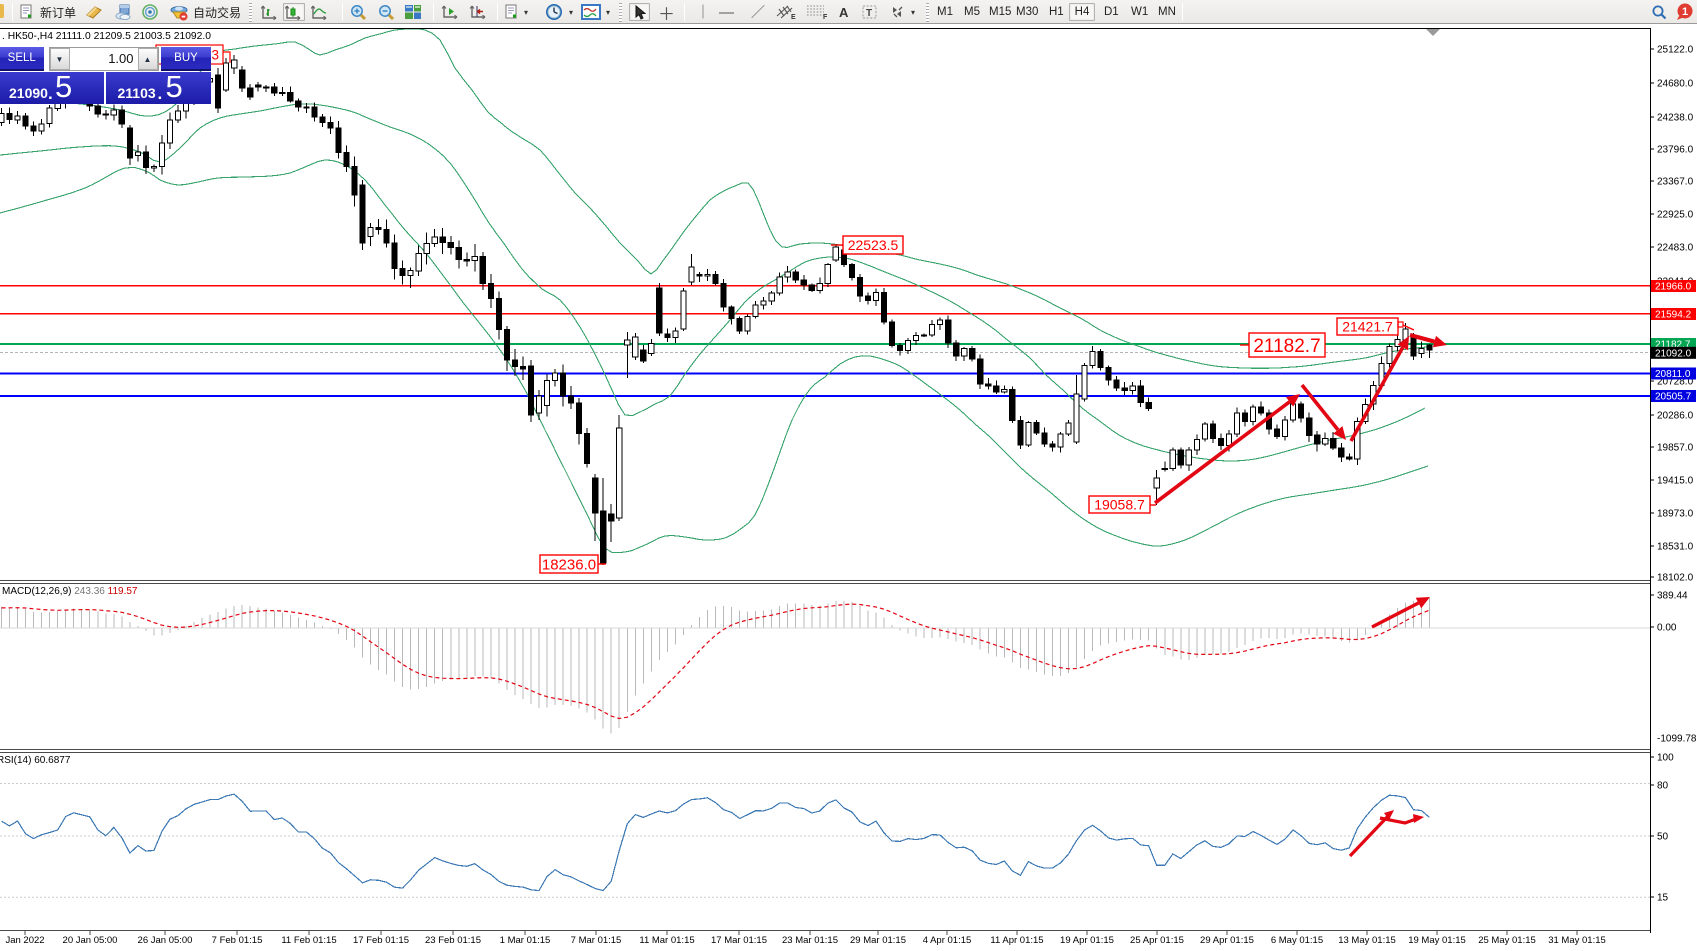 The image size is (1697, 951). I want to click on svg-text: 21092.0, so click(1673, 353).